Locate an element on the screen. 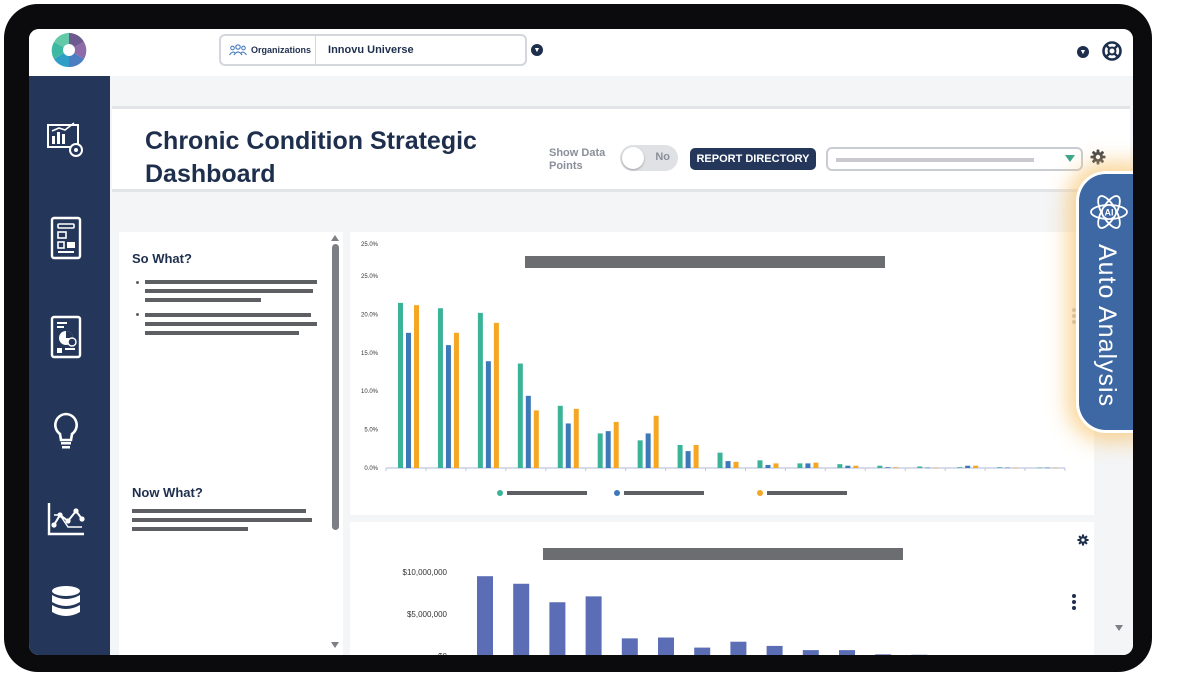 Image resolution: width=1193 pixels, height=676 pixels. lightbulb-icon is located at coordinates (66, 430).